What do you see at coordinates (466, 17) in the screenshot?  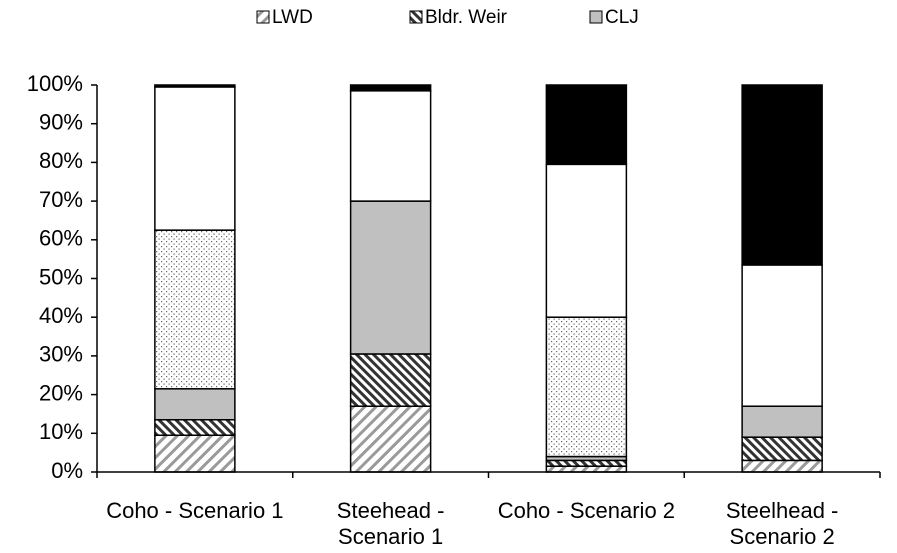 I see `legend-label: Bldr. Weir` at bounding box center [466, 17].